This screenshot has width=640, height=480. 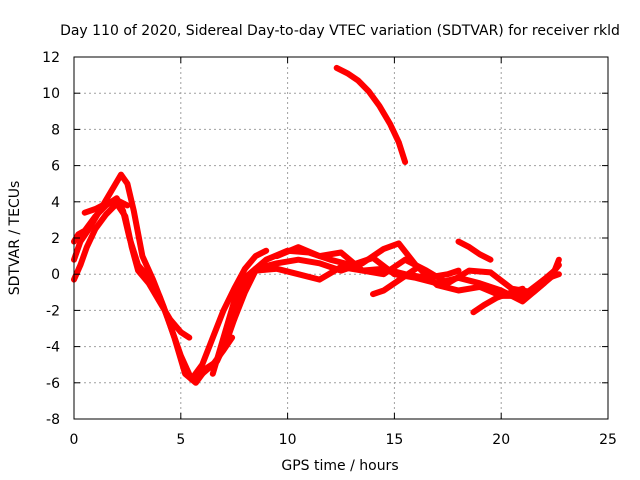 What do you see at coordinates (180, 440) in the screenshot?
I see `x-tick-label: 5` at bounding box center [180, 440].